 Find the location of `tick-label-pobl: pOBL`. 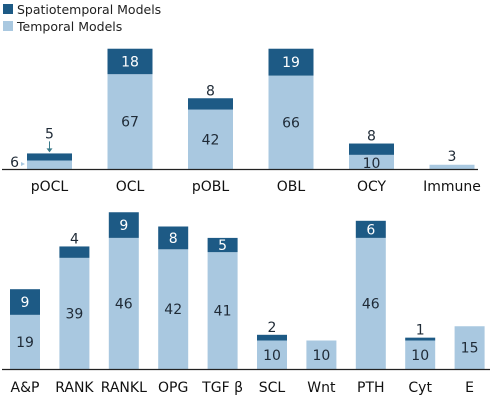

tick-label-pobl: pOBL is located at coordinates (211, 187).